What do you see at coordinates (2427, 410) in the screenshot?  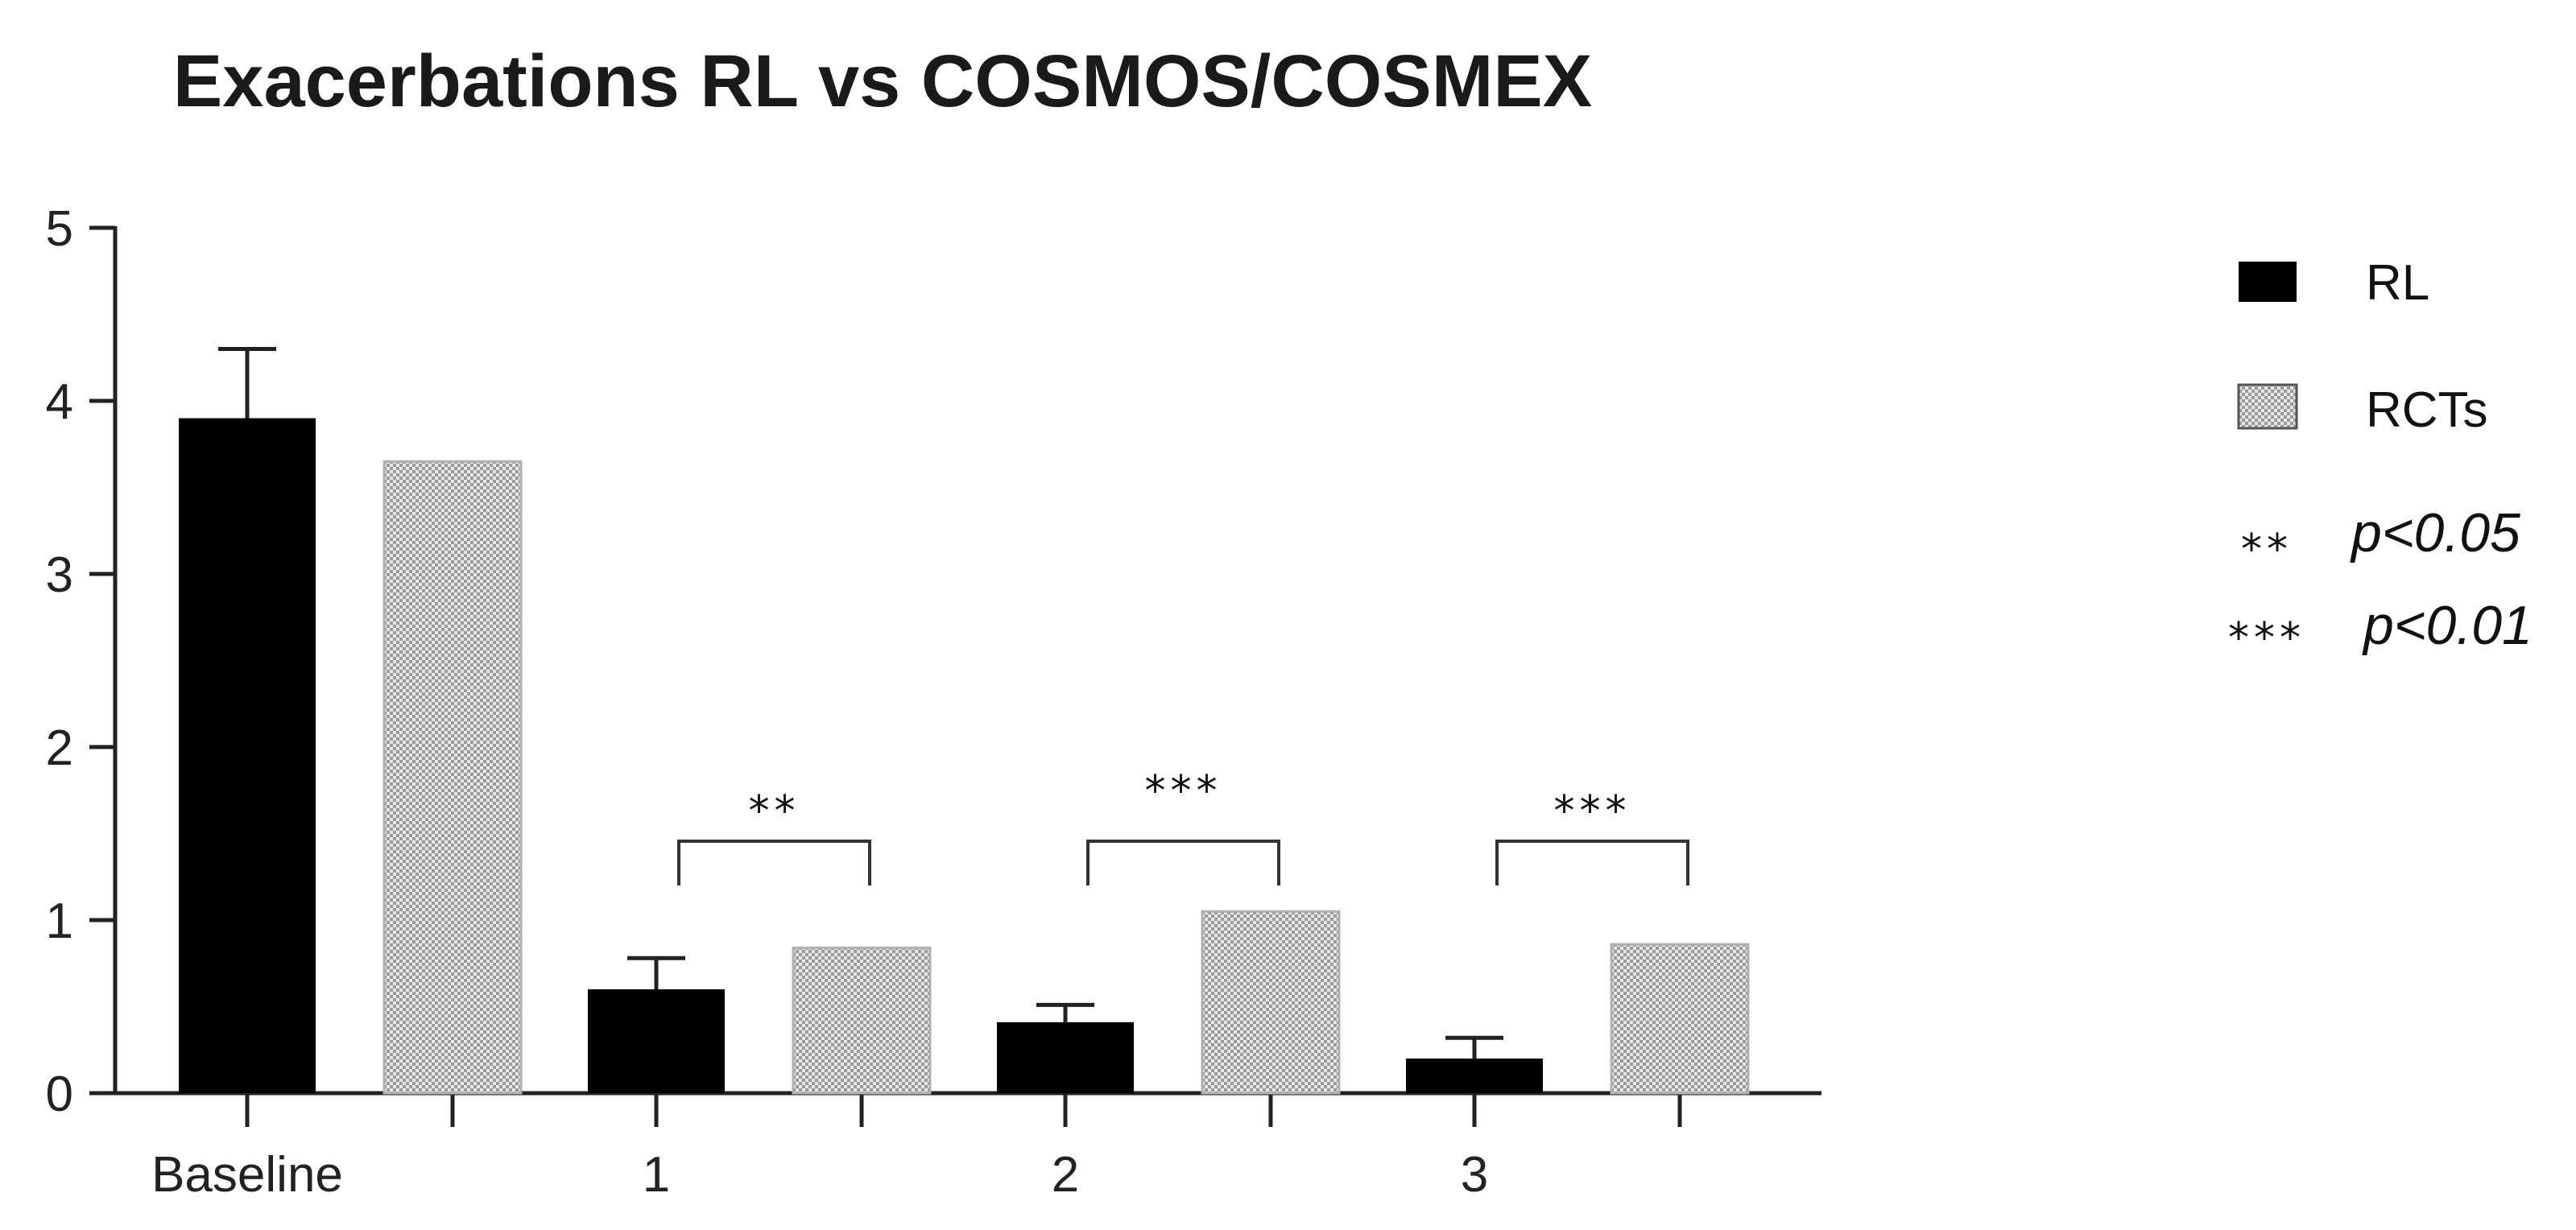 I see `legend-label-rcts: RCTs` at bounding box center [2427, 410].